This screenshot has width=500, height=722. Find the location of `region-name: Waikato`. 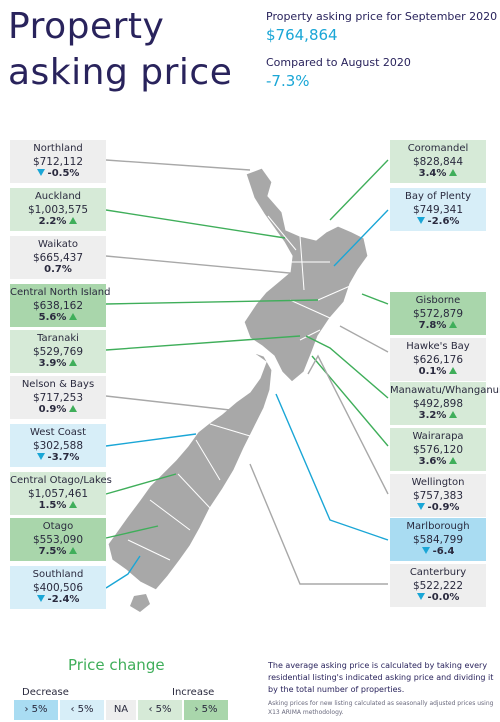

region-name: Waikato is located at coordinates (58, 244).